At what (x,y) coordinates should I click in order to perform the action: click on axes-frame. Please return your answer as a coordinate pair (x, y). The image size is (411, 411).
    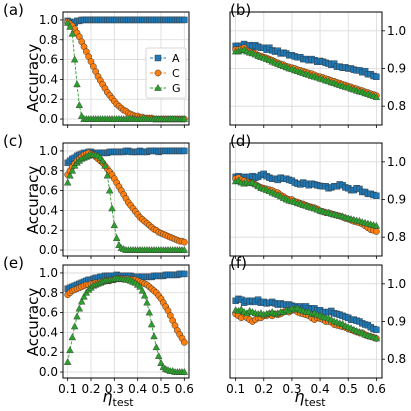
    Looking at the image, I should click on (126, 321).